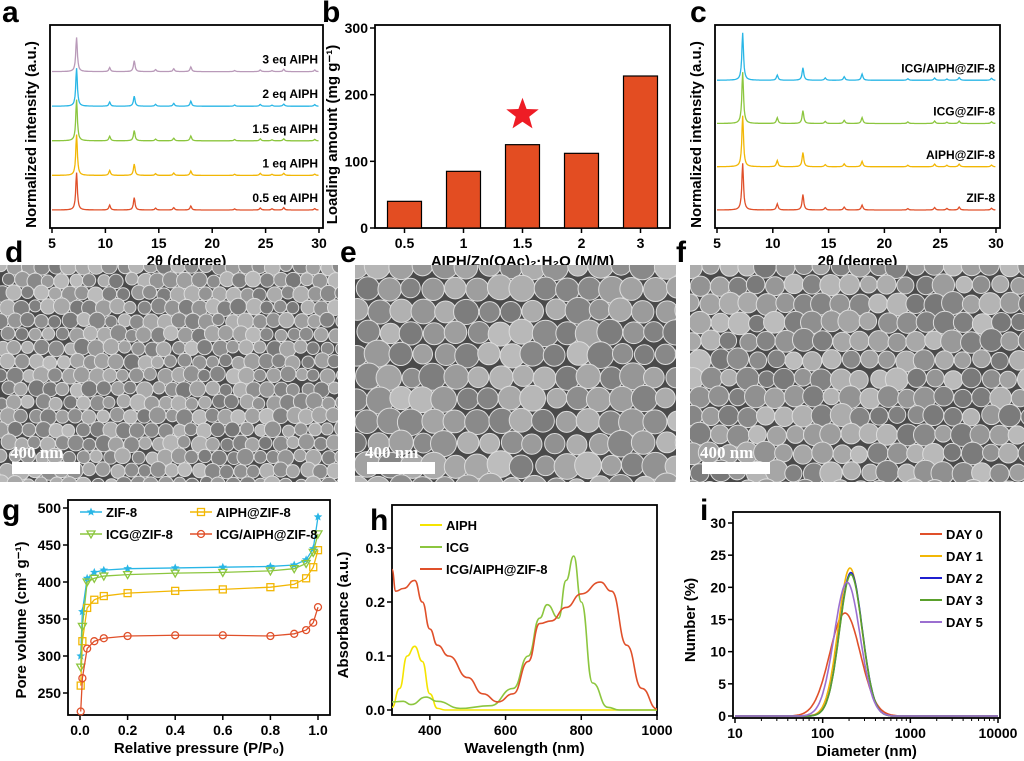 This screenshot has width=1024, height=761. Describe the element at coordinates (14, 252) in the screenshot. I see `panel-letter: d` at that location.